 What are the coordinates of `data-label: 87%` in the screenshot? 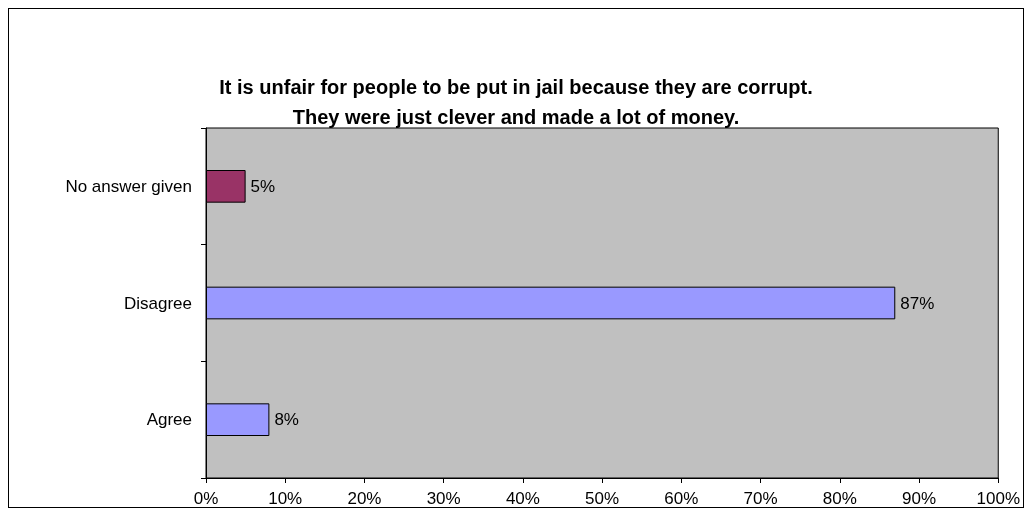 It's located at (917, 303).